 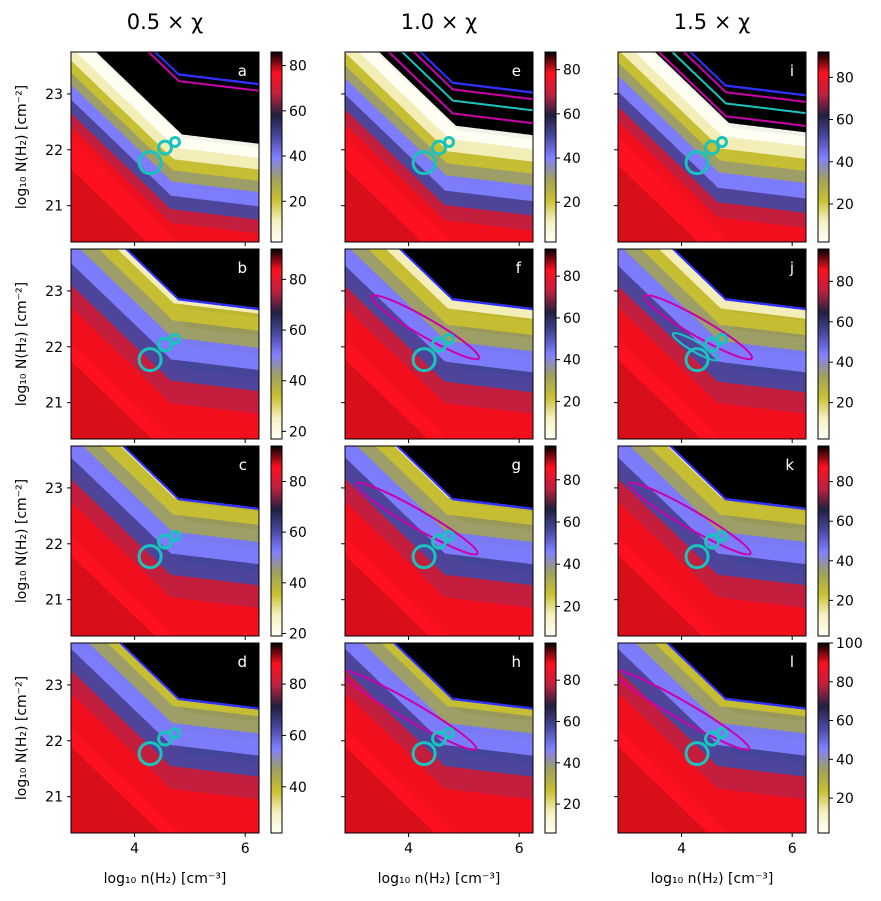 I want to click on panel-k: k 20 40 60 80, so click(x=734, y=542).